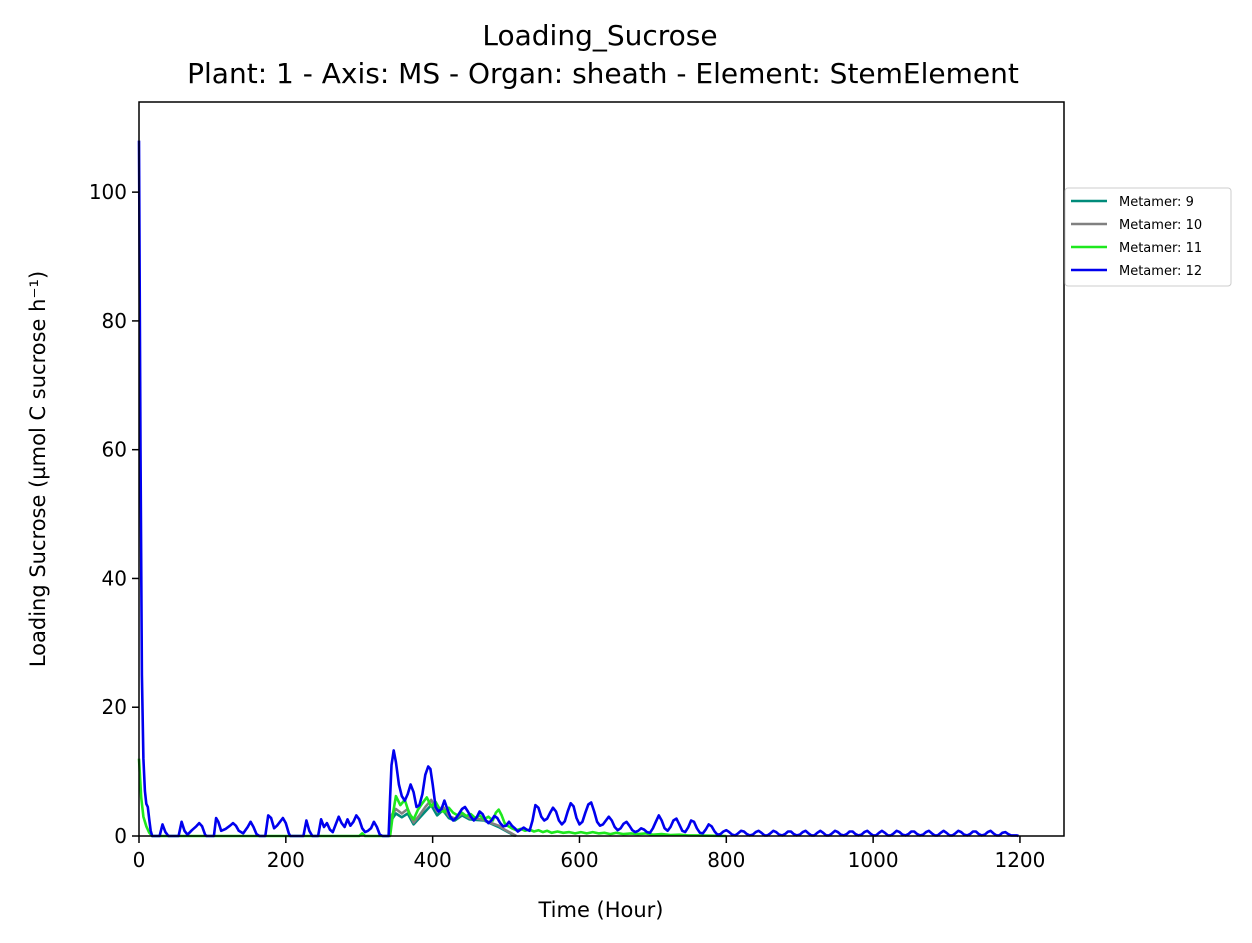 The height and width of the screenshot is (943, 1252). I want to click on x-tick-label: 1200, so click(1019, 860).